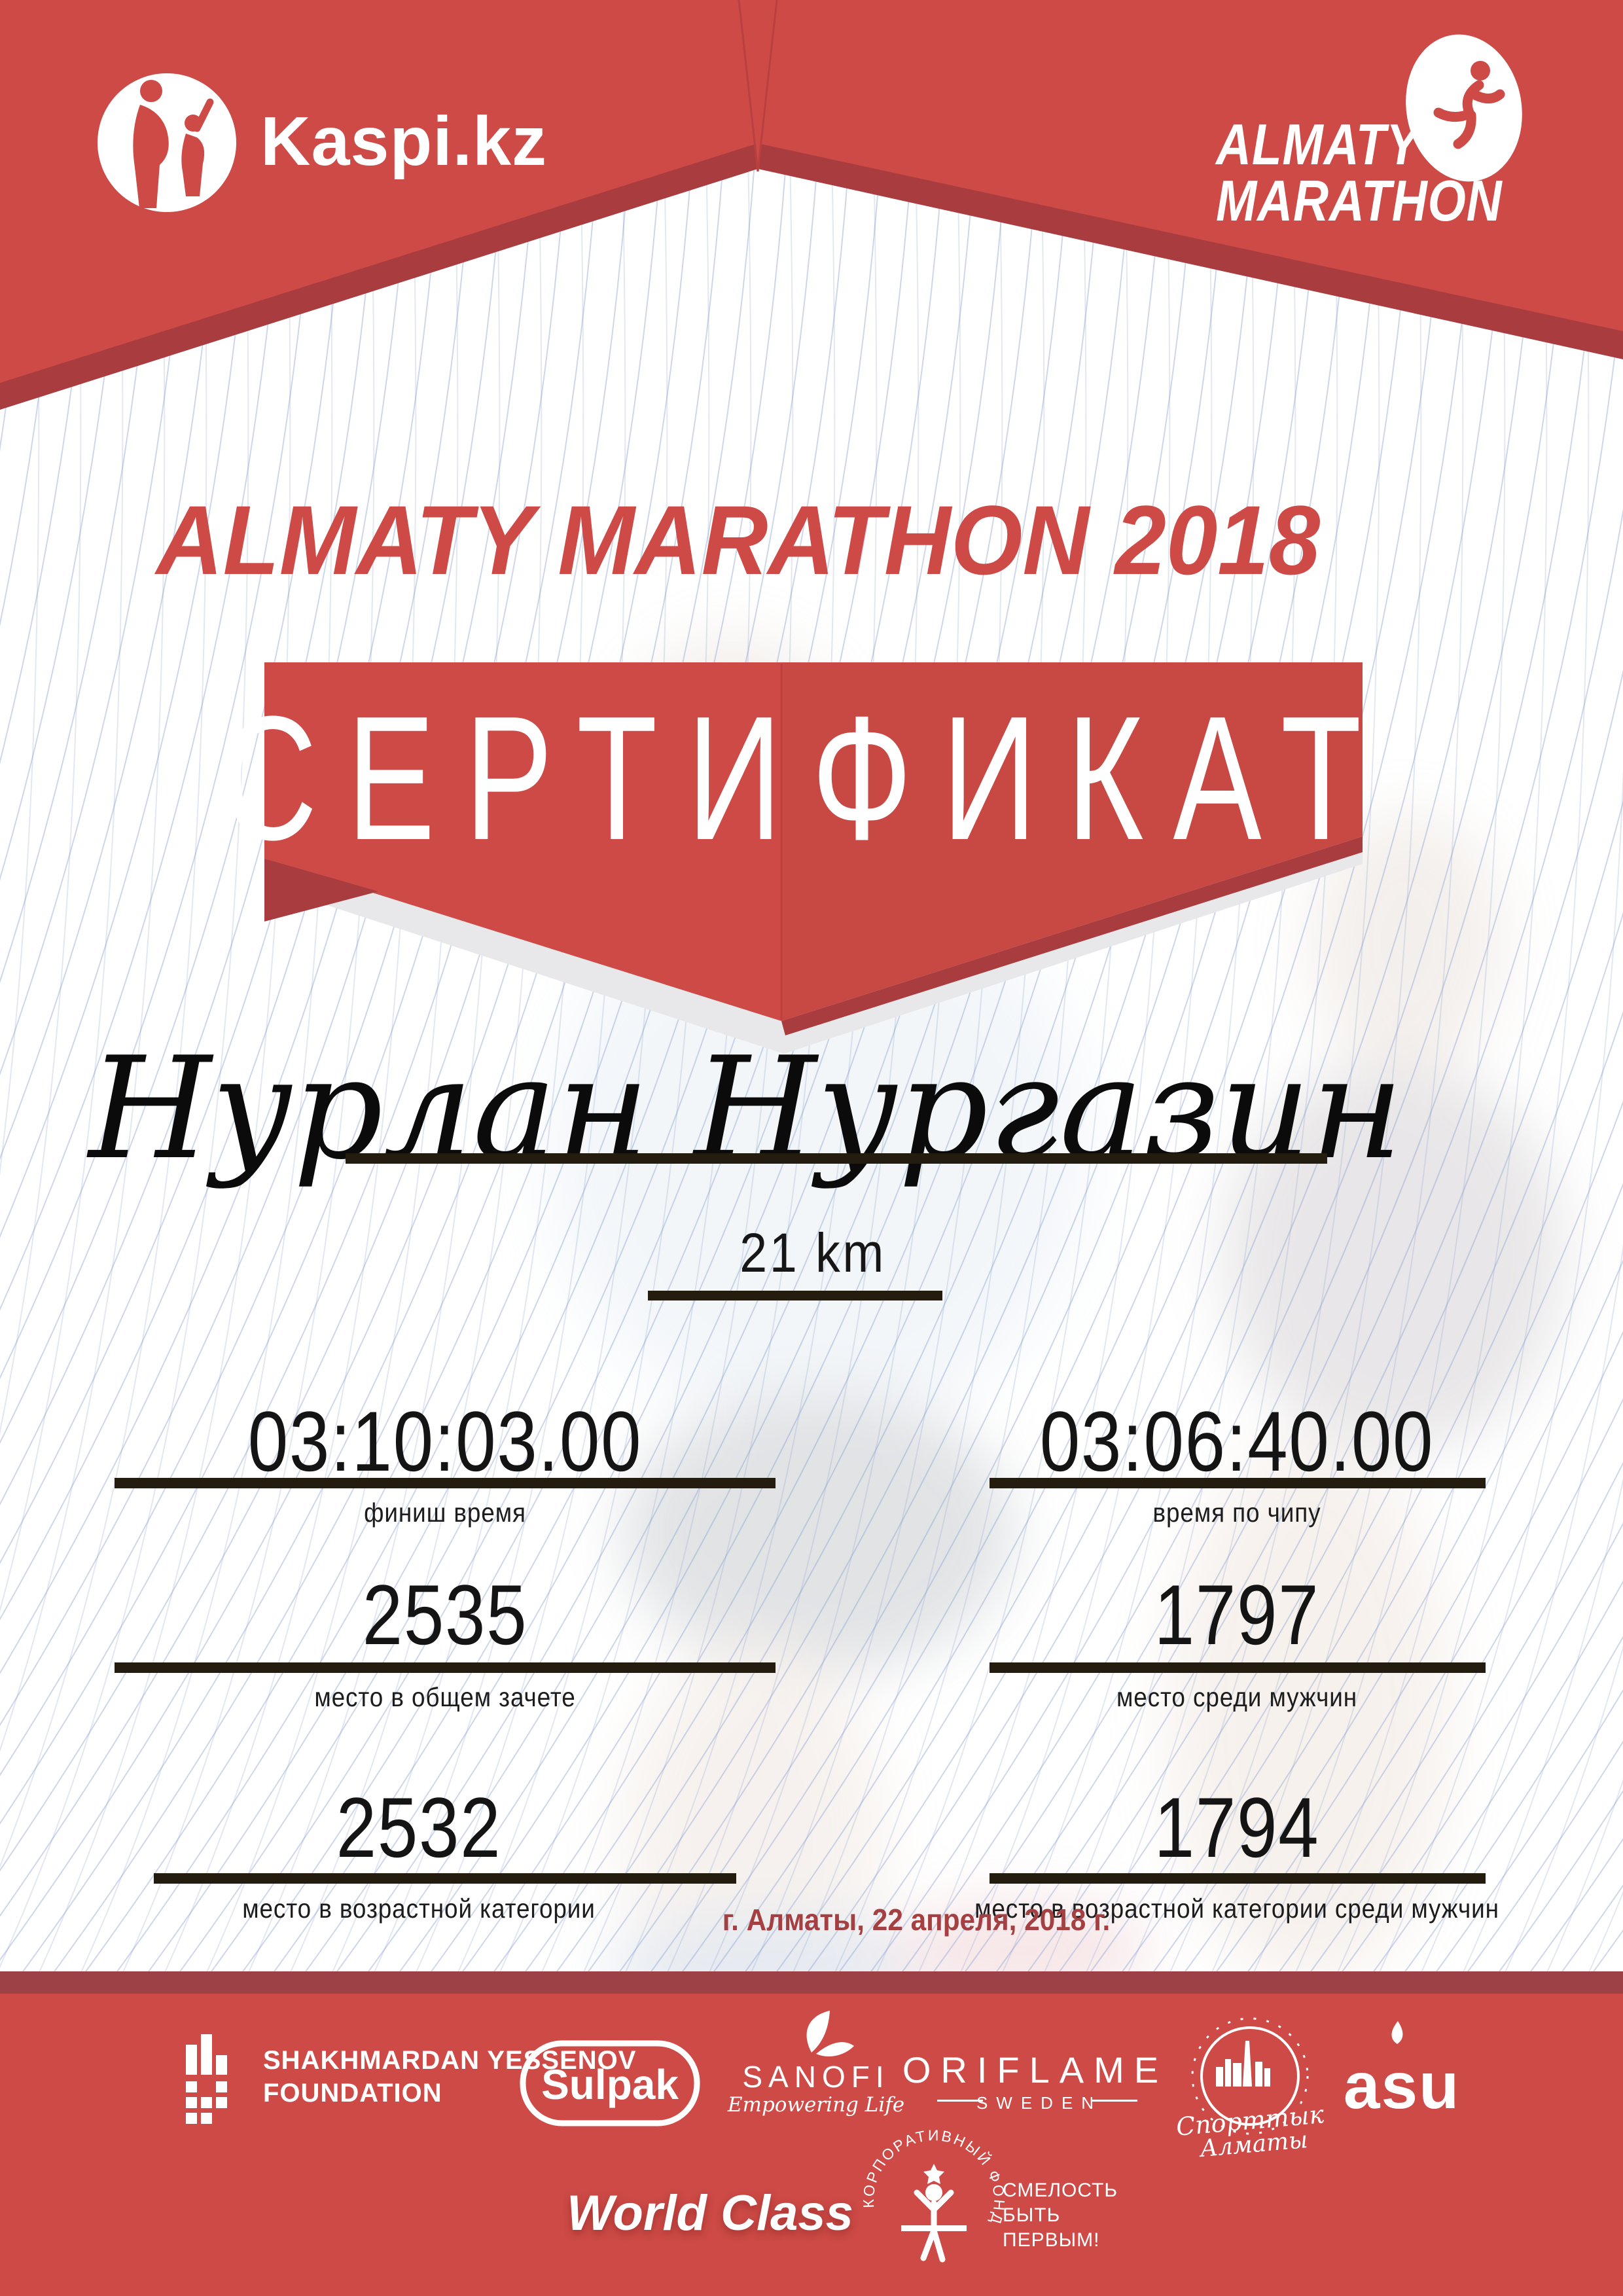  I want to click on sanofi-bird-icon, so click(830, 2033).